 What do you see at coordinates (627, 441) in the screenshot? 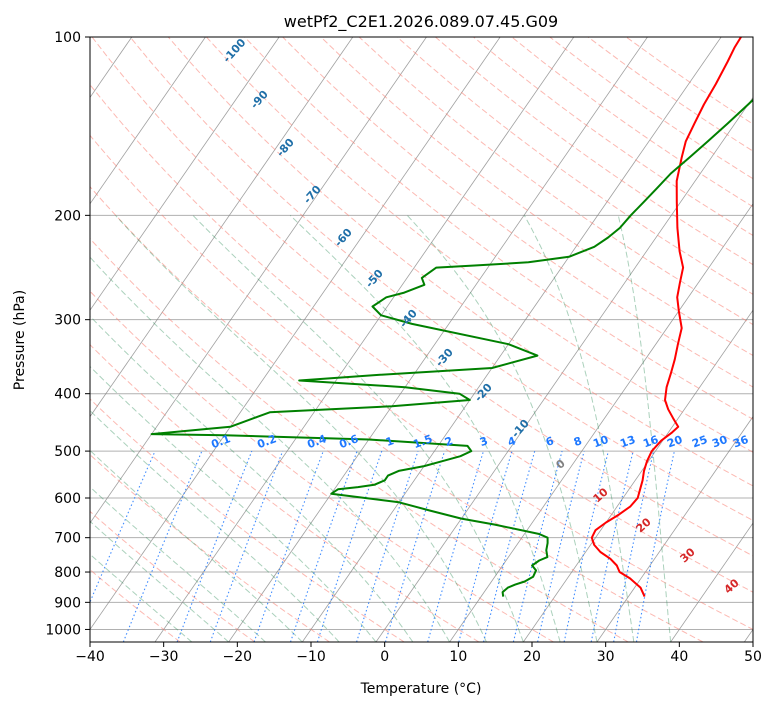
I see `mixing-ratio-label: 13` at bounding box center [627, 441].